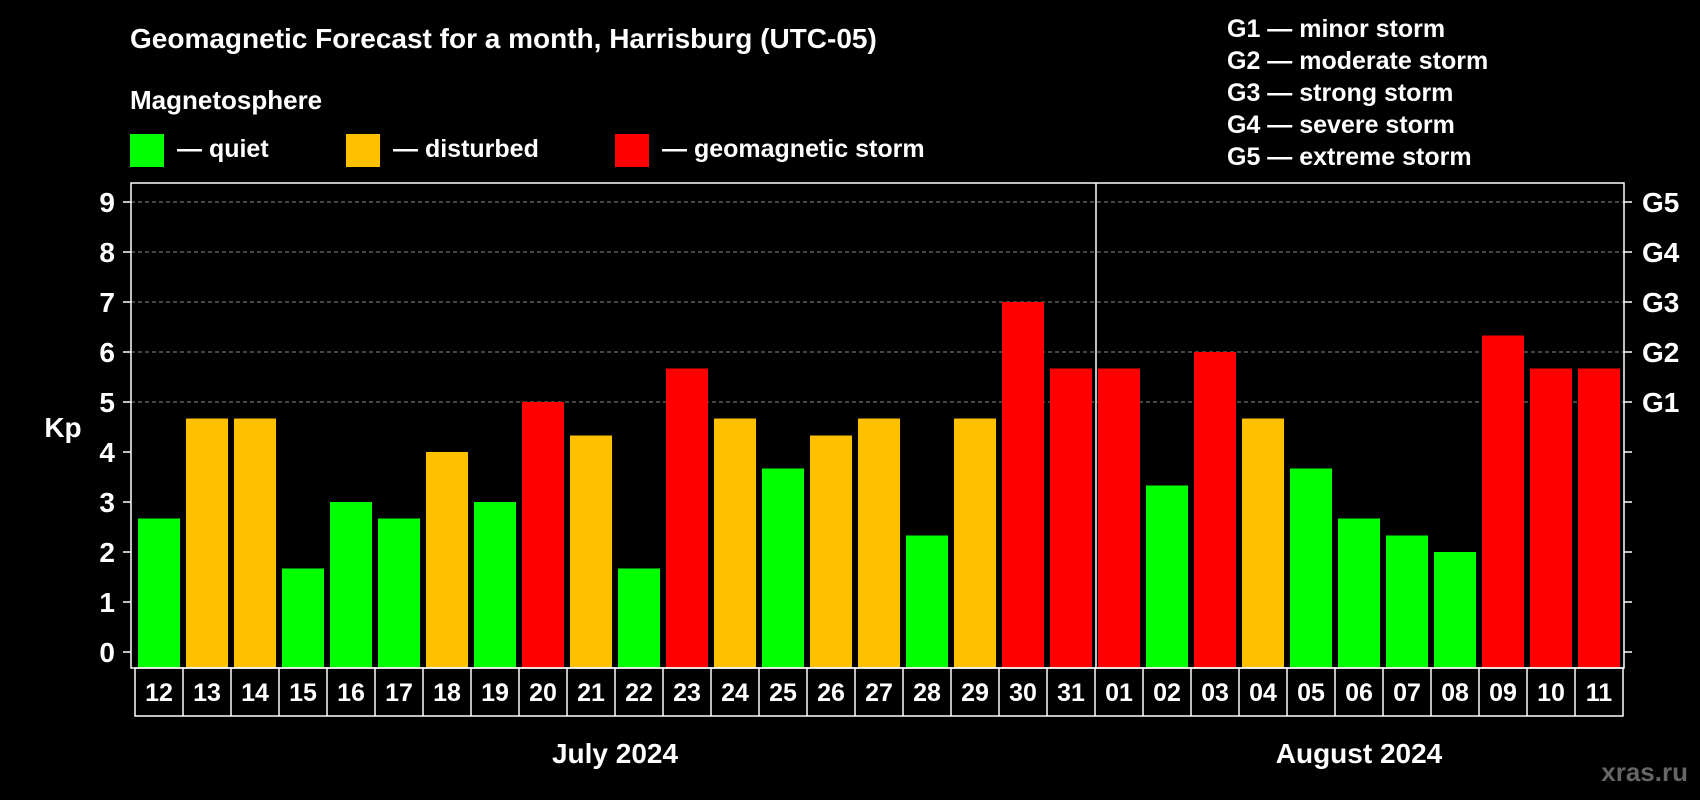 Image resolution: width=1700 pixels, height=800 pixels. What do you see at coordinates (1263, 693) in the screenshot?
I see `x-tick-label: 04` at bounding box center [1263, 693].